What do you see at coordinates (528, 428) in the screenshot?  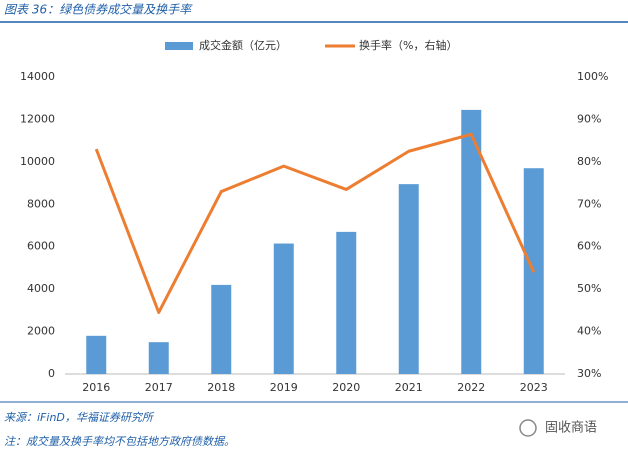 I see `watermark-icon` at bounding box center [528, 428].